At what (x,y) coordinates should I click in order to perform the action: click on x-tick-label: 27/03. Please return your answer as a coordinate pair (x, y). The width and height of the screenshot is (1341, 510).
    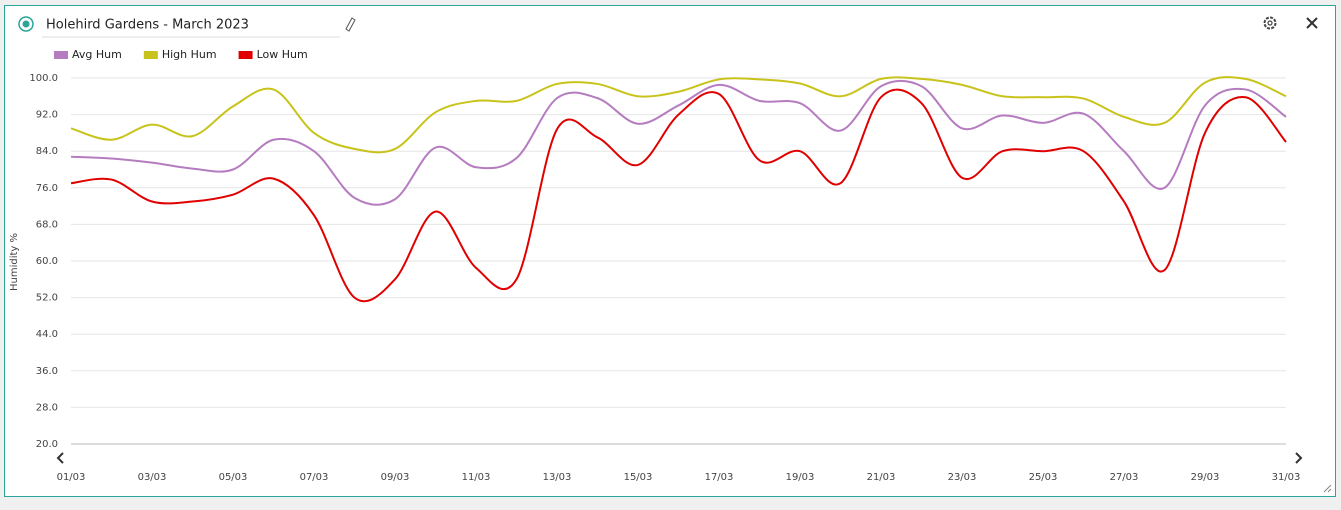
    Looking at the image, I should click on (1124, 477).